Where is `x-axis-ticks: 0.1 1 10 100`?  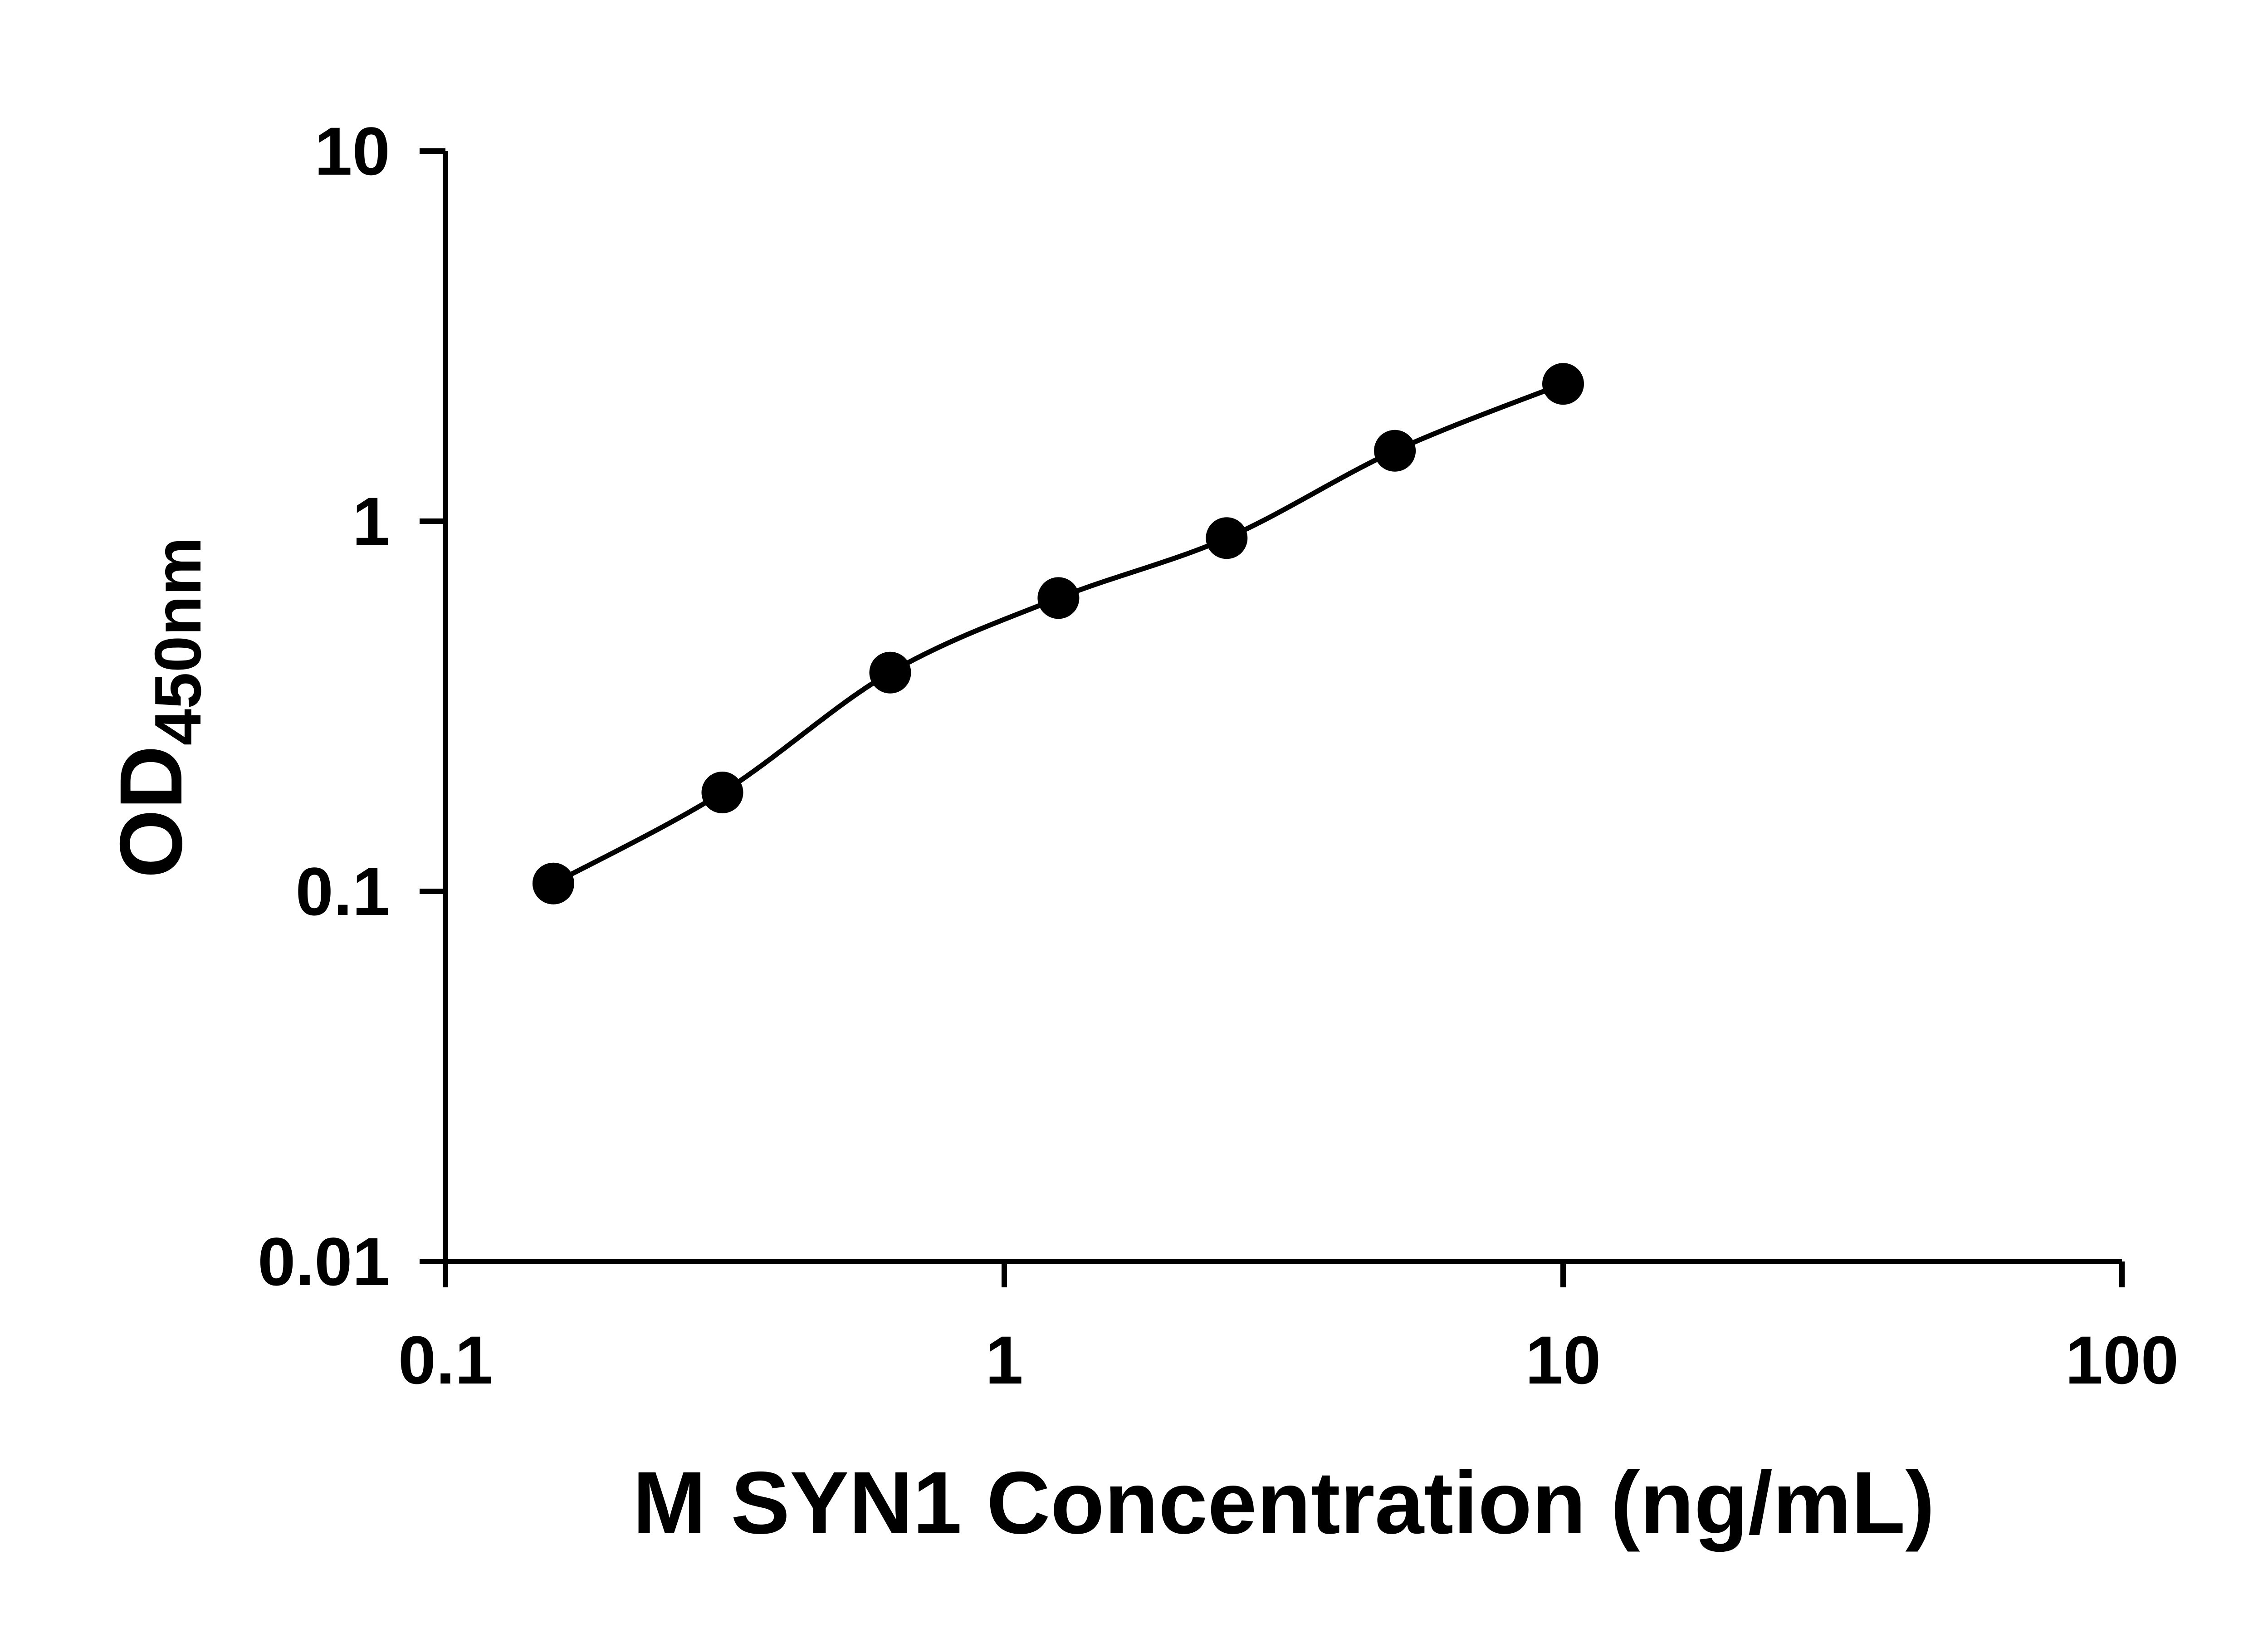 x-axis-ticks: 0.1 1 10 100 is located at coordinates (1289, 1329).